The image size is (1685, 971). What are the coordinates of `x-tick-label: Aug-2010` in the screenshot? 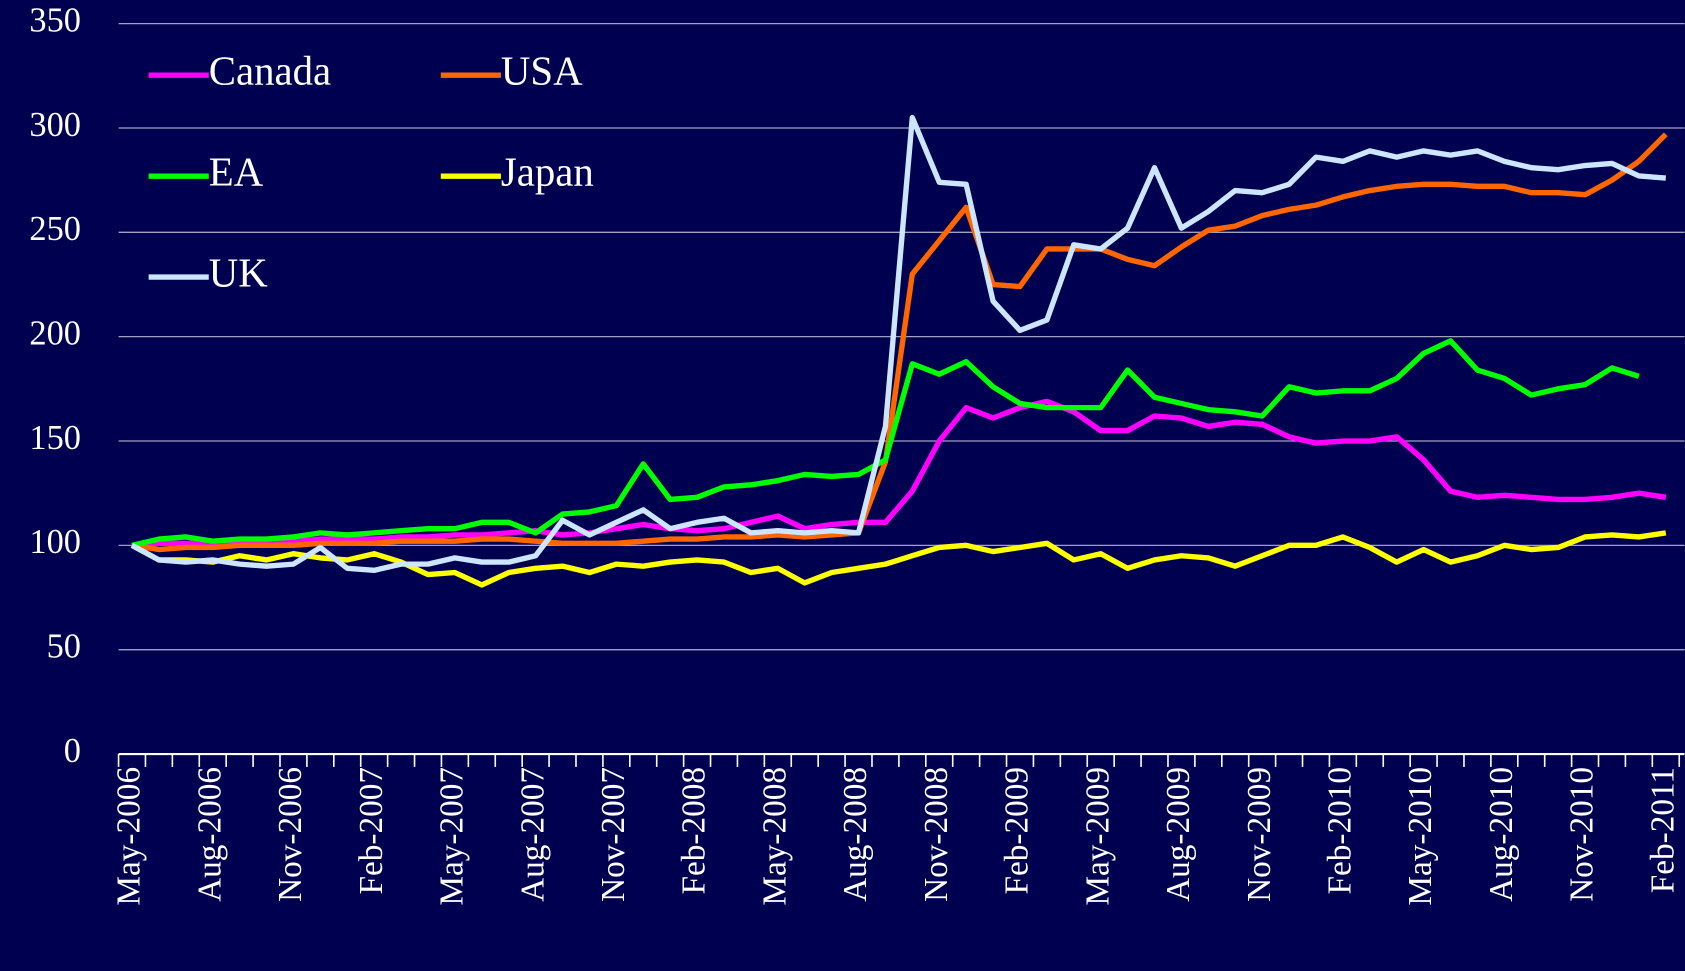 It's located at (1501, 834).